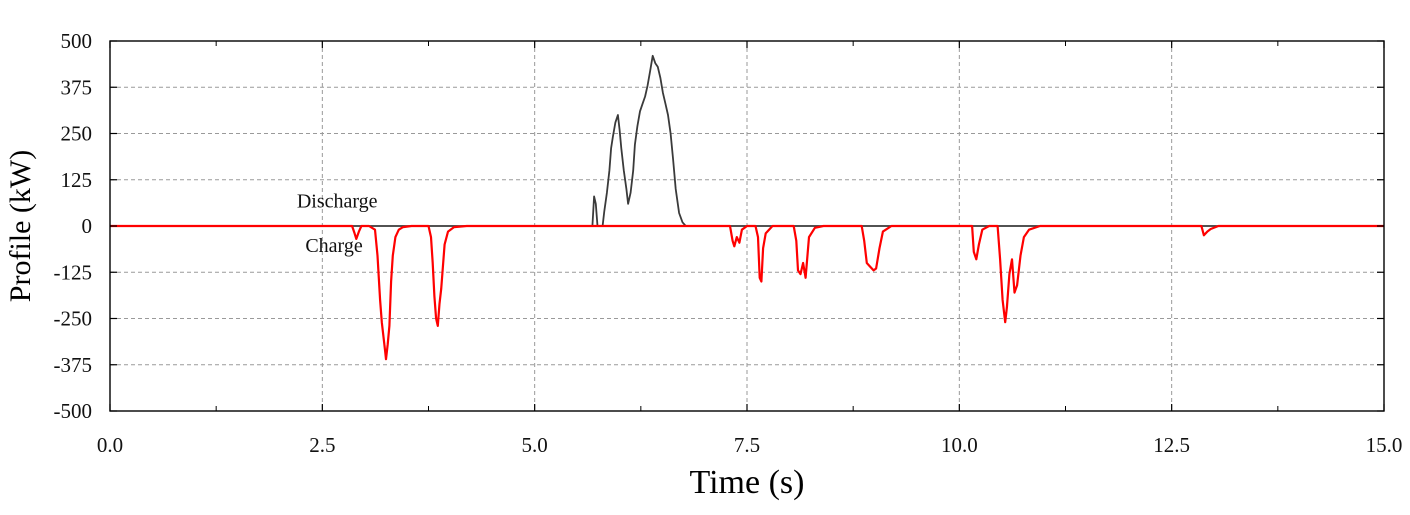 This screenshot has width=1410, height=515. I want to click on y-tick-label: 375, so click(77, 87).